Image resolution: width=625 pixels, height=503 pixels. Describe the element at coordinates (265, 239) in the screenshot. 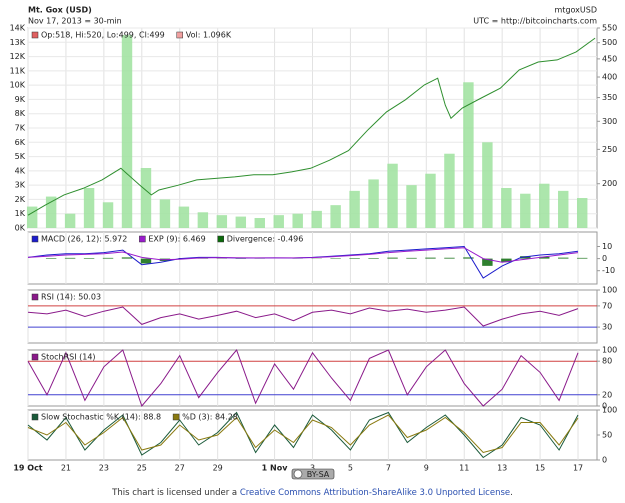

I see `legend-label: Divergence: -0.496` at that location.